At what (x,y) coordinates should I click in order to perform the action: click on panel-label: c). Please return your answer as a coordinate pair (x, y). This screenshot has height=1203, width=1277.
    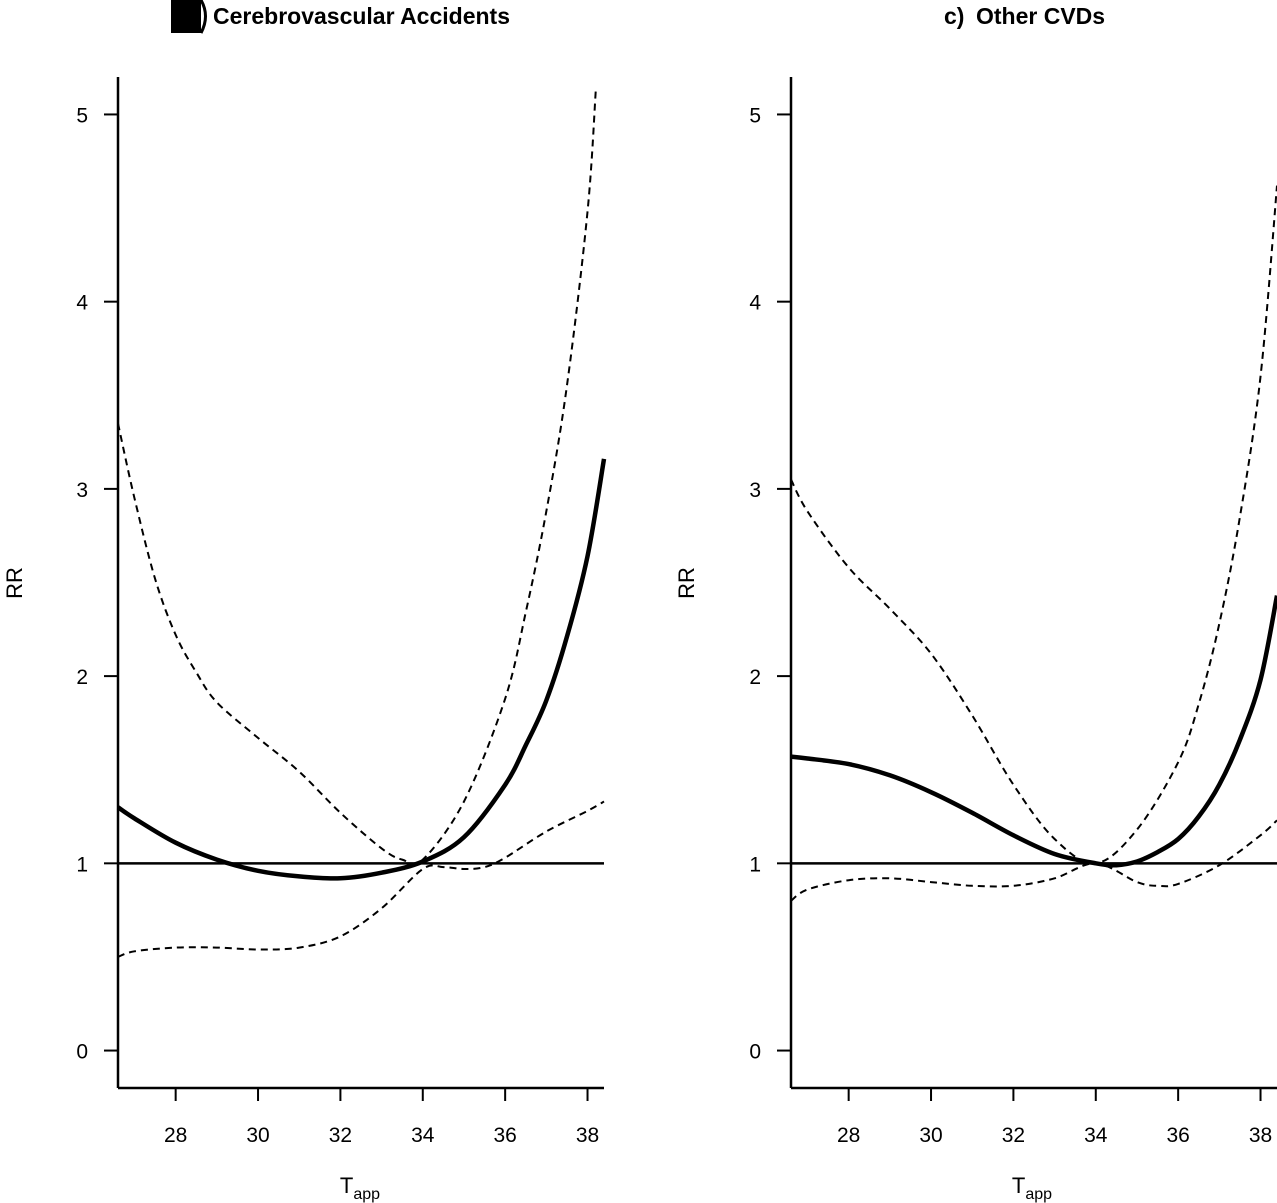
    Looking at the image, I should click on (954, 16).